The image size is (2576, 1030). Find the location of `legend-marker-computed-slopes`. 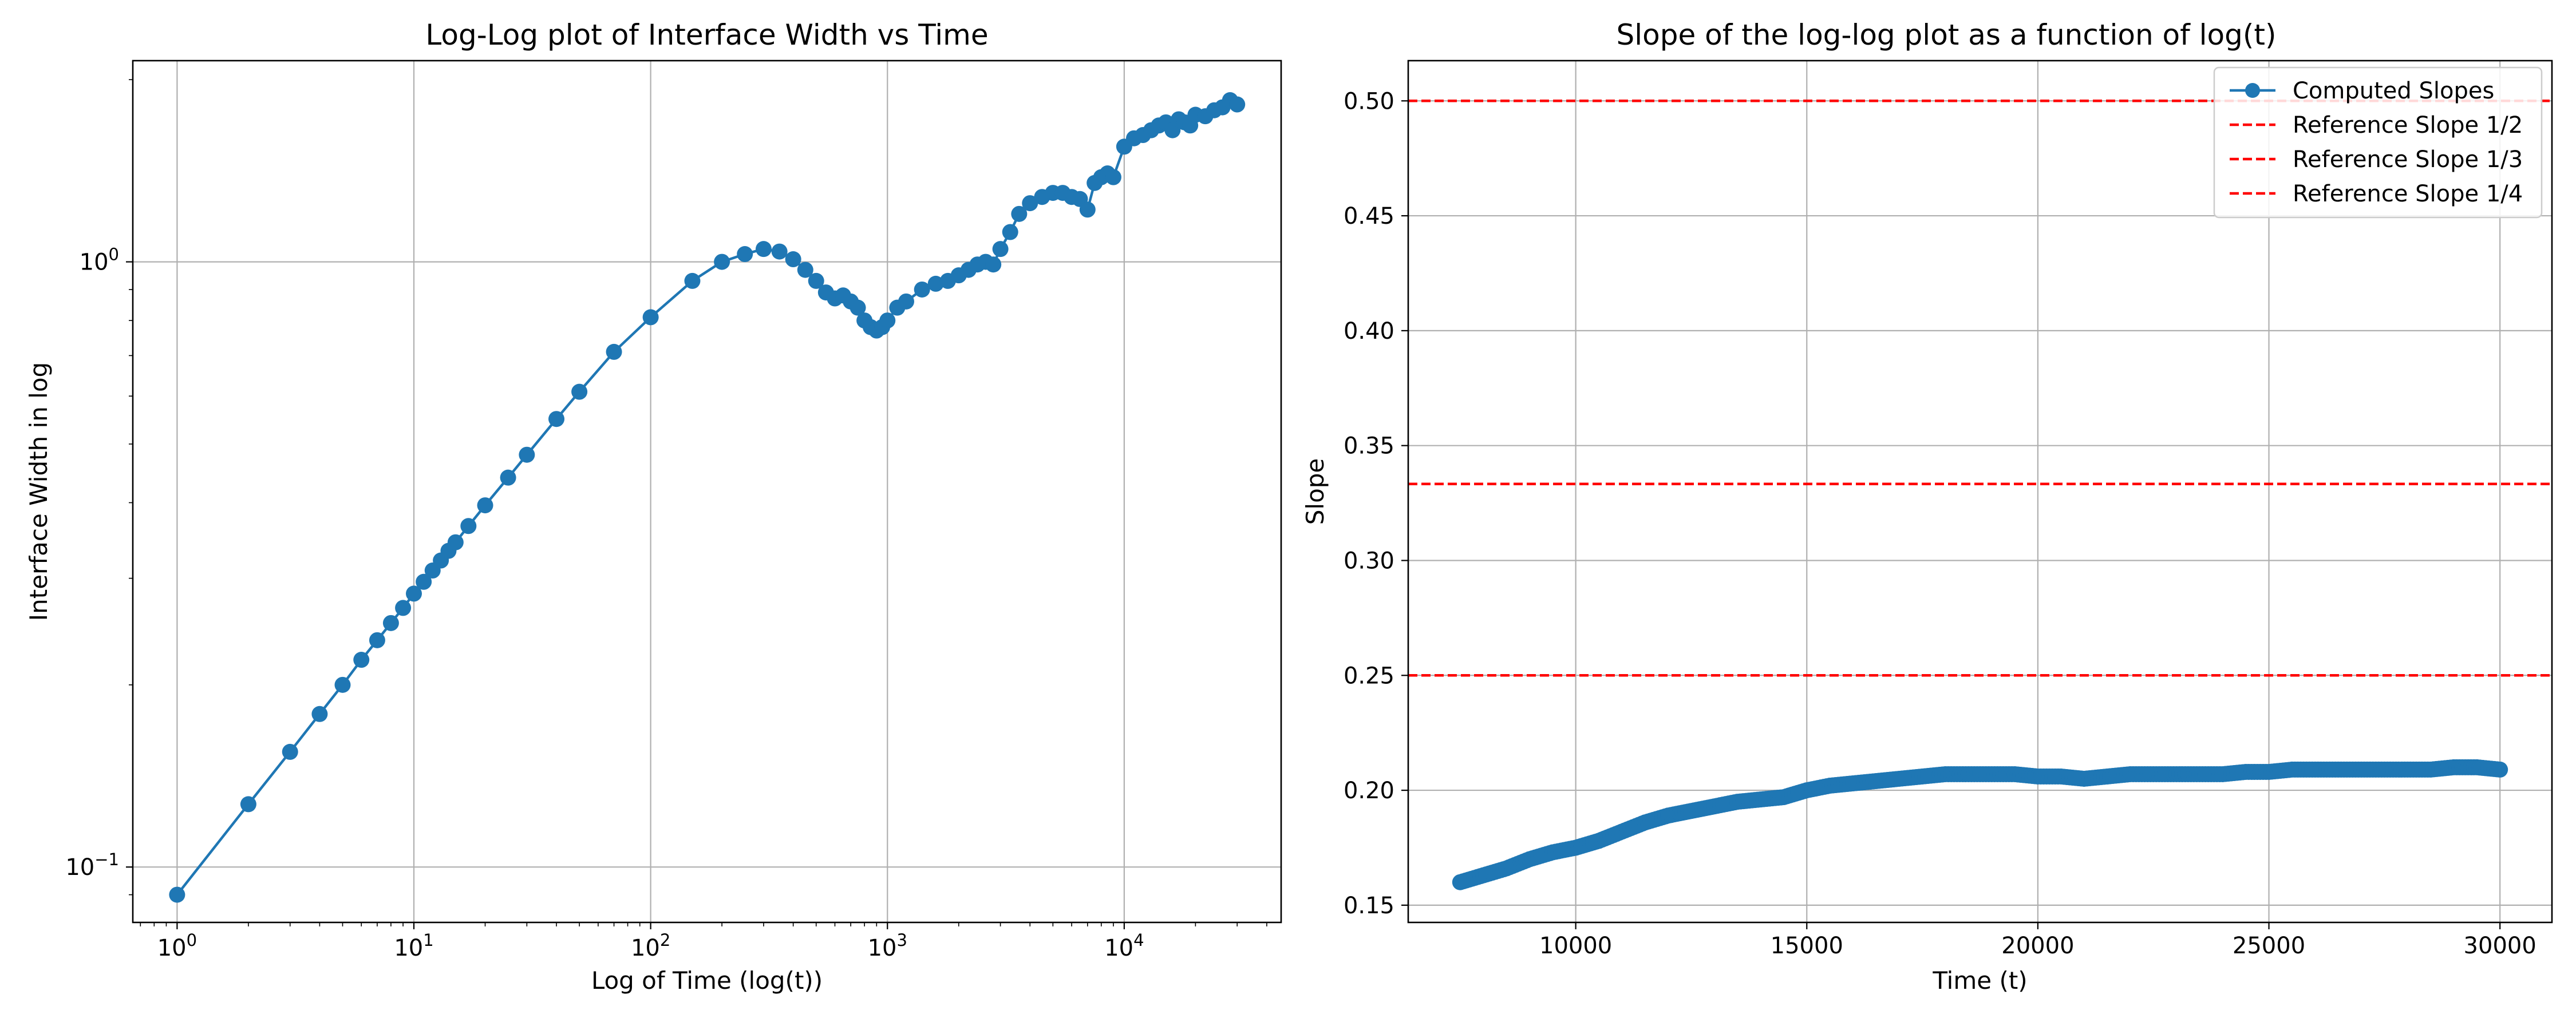

legend-marker-computed-slopes is located at coordinates (2252, 90).